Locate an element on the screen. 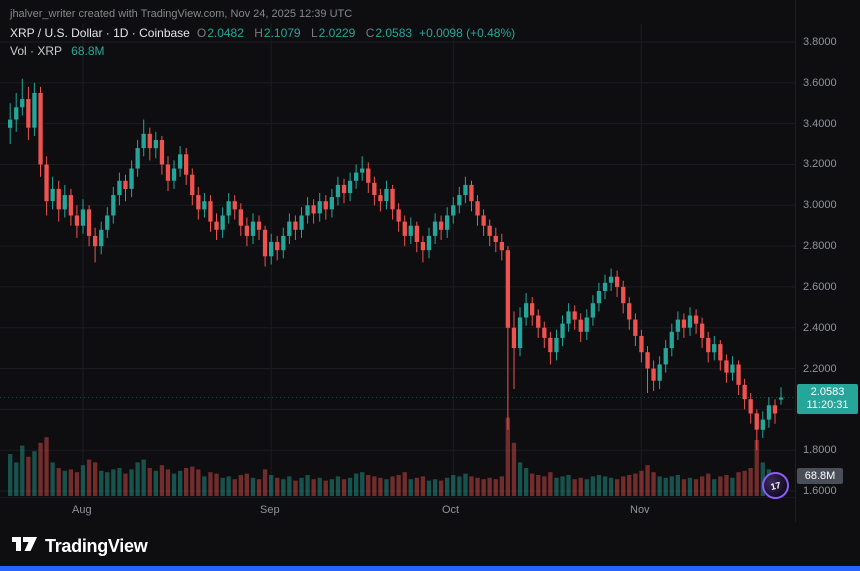 The image size is (860, 571). time-tick-label: Sep is located at coordinates (270, 510).